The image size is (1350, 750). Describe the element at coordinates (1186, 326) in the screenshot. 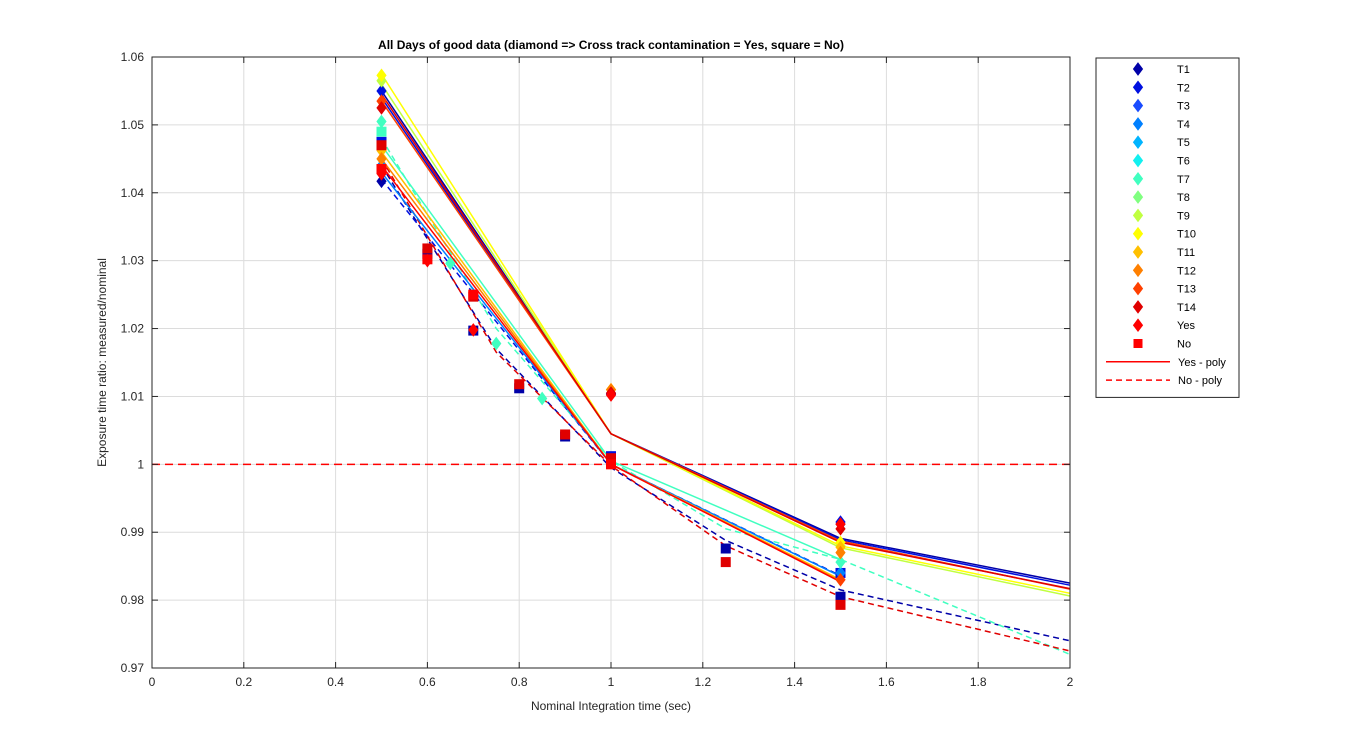

I see `legend-entry-label: Yes` at that location.